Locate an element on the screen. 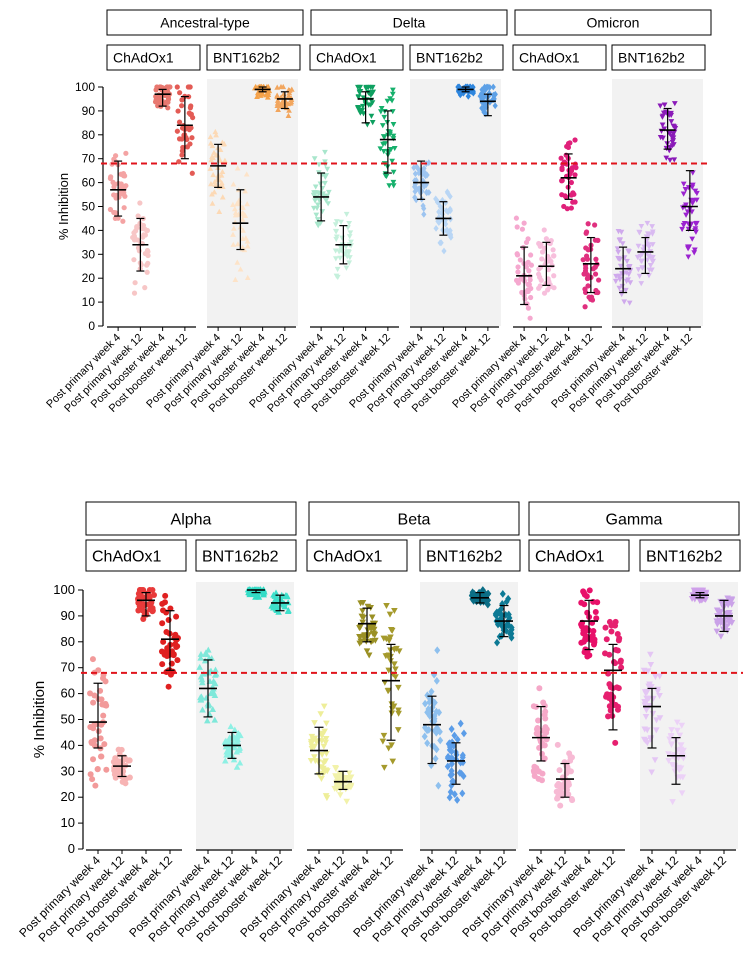 The width and height of the screenshot is (749, 971). vaccine-label: ChAdOx1 is located at coordinates (143, 58).